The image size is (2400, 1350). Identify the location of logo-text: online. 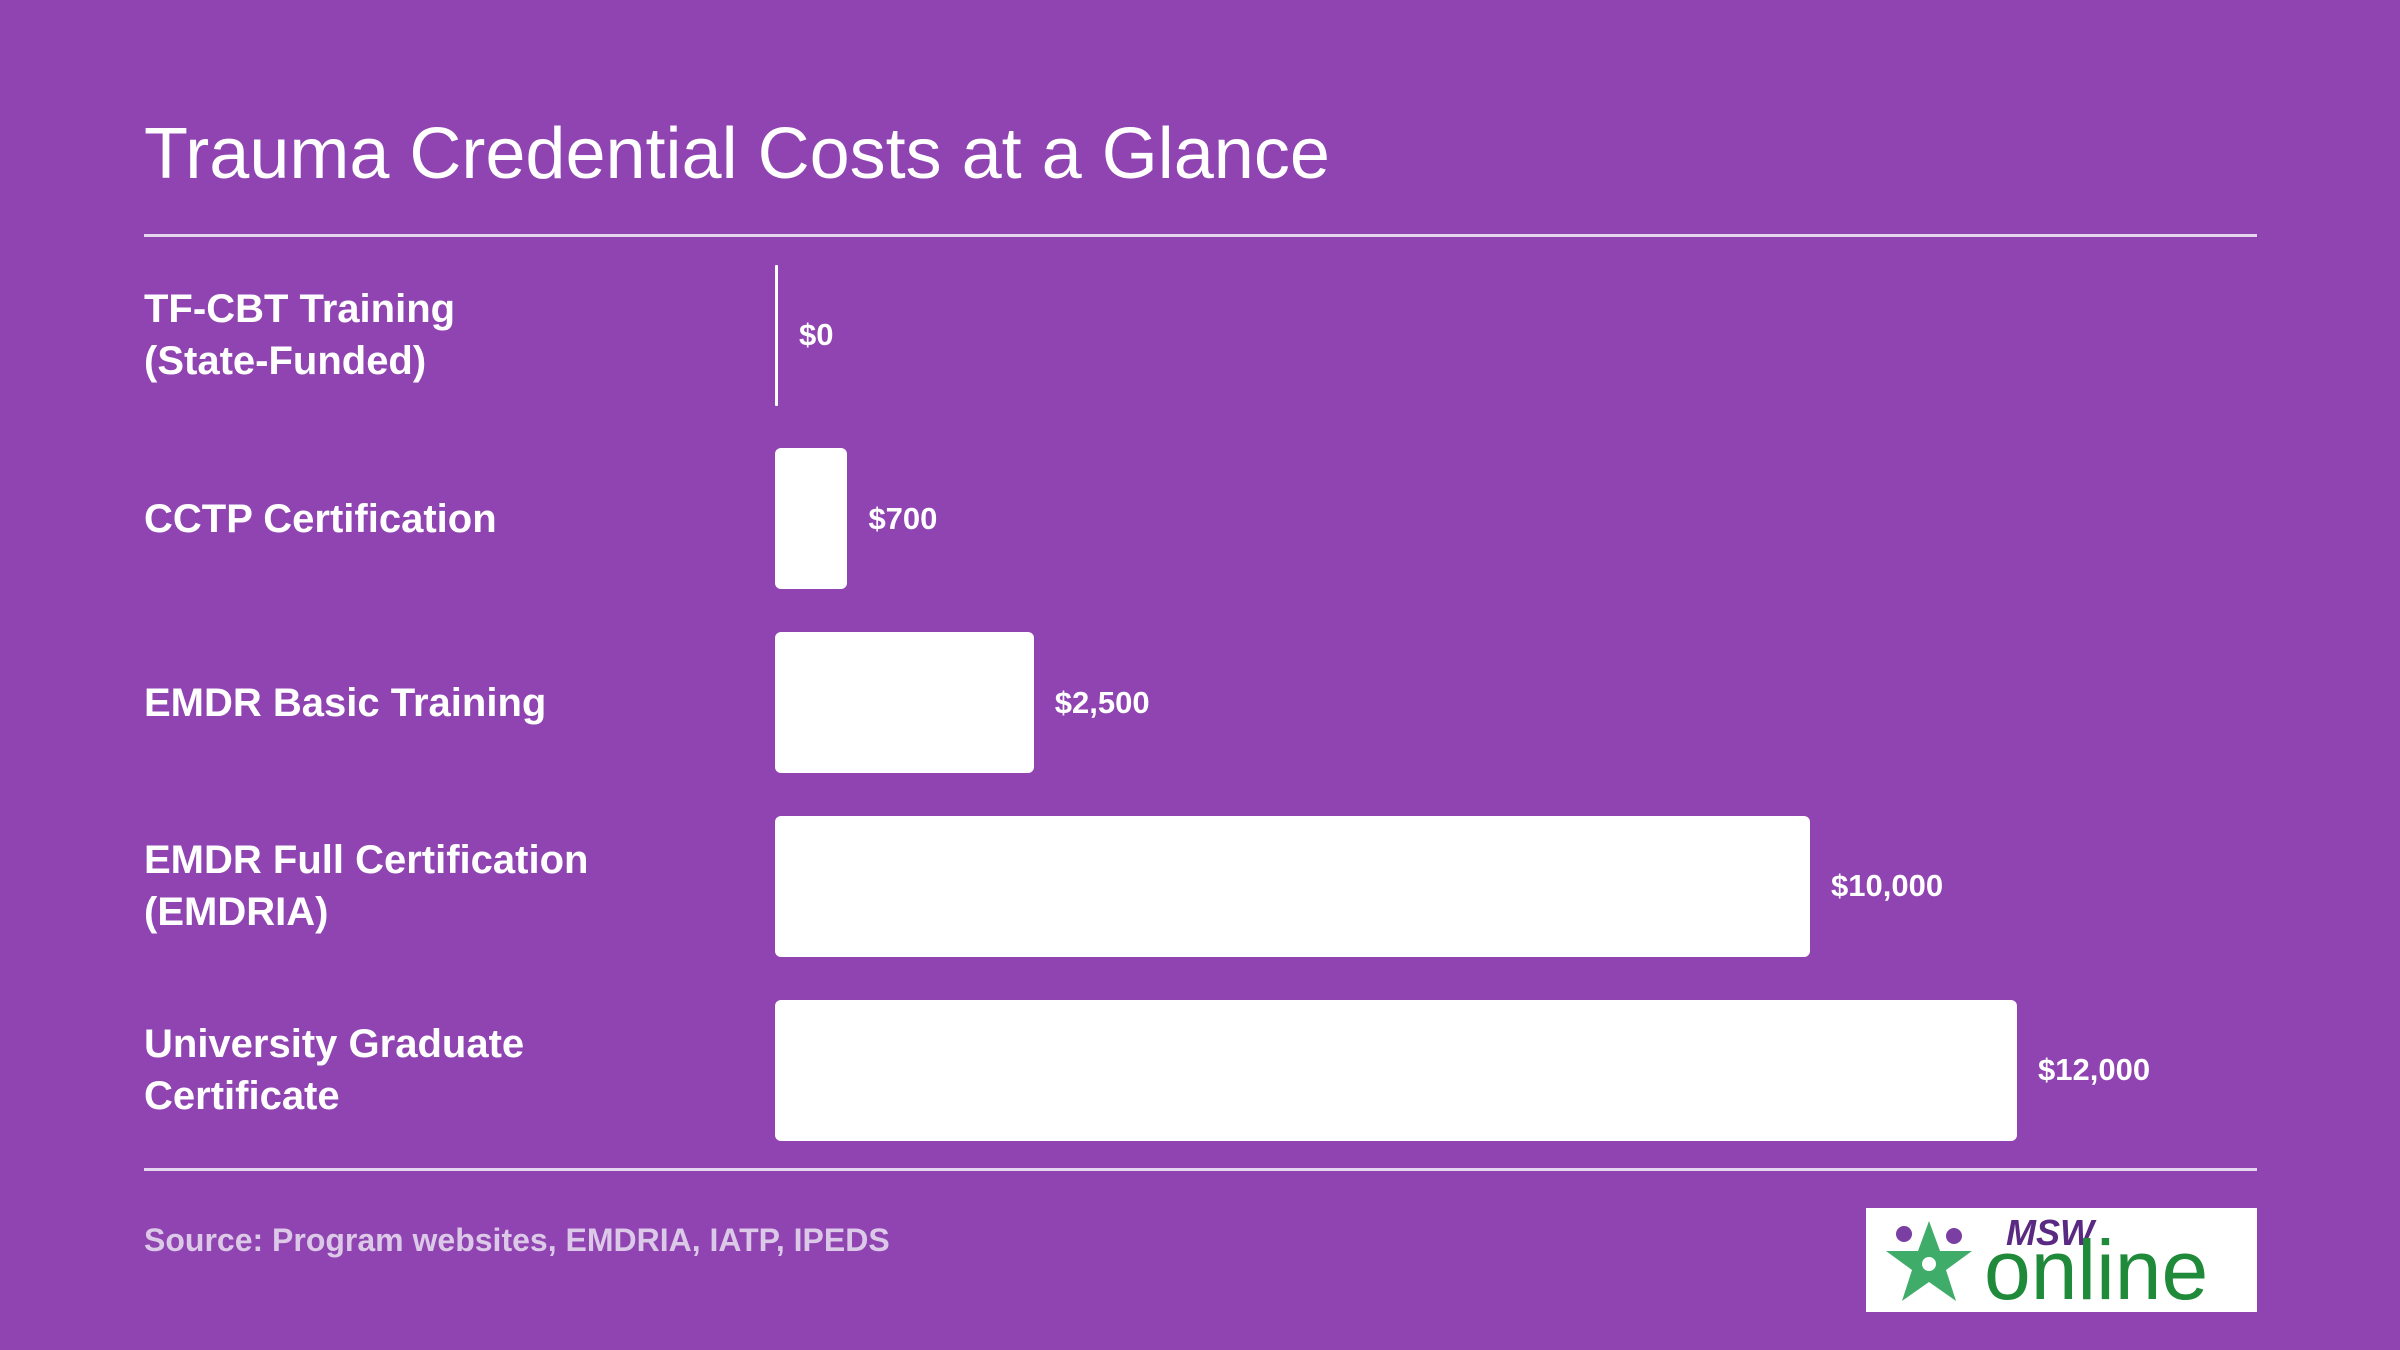
(2096, 1270).